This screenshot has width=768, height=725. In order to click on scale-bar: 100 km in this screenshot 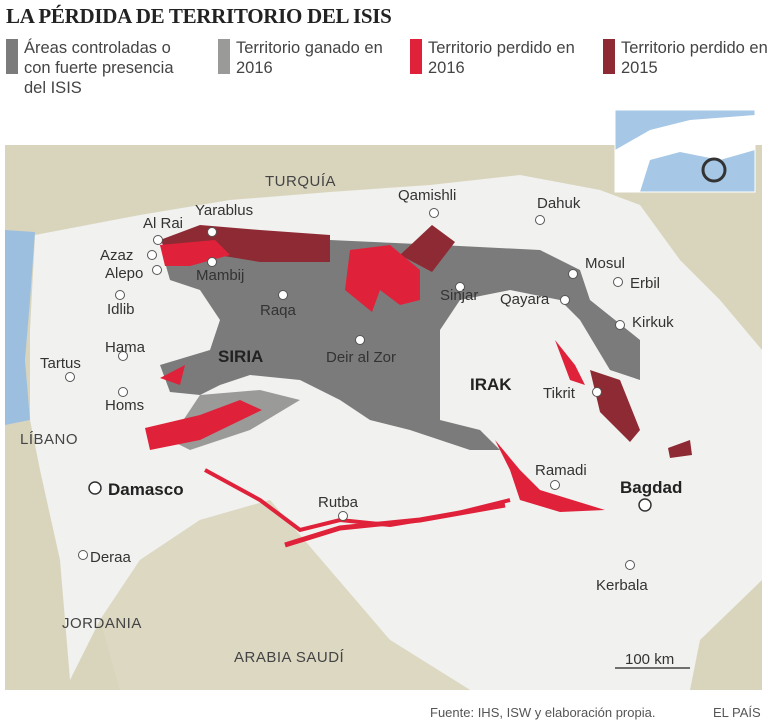, I will do `click(652, 660)`.